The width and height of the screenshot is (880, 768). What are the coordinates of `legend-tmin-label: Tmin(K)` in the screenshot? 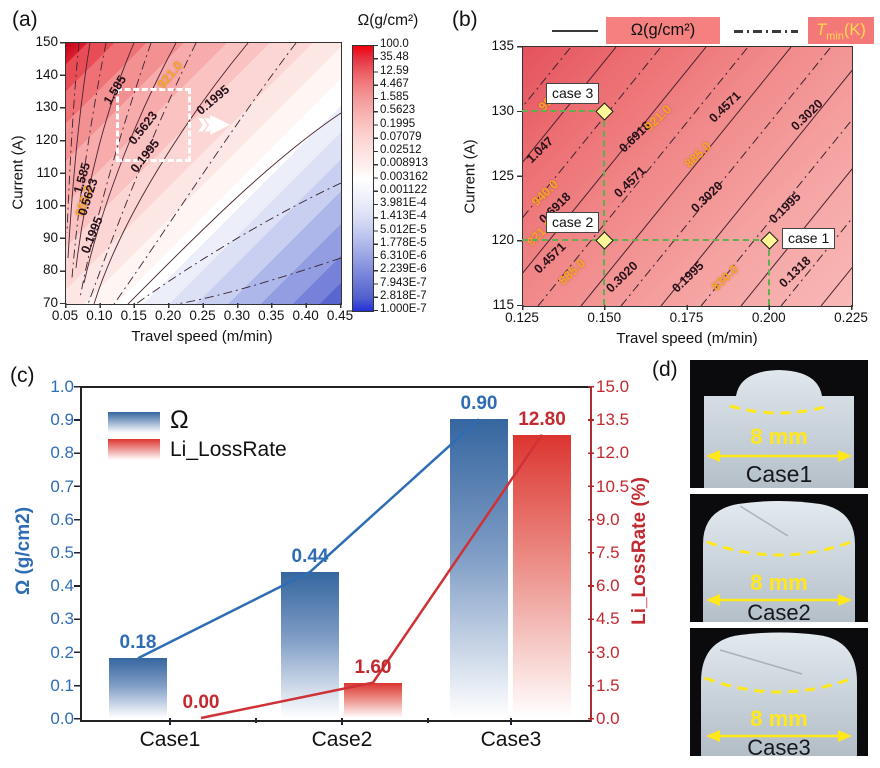 It's located at (841, 30).